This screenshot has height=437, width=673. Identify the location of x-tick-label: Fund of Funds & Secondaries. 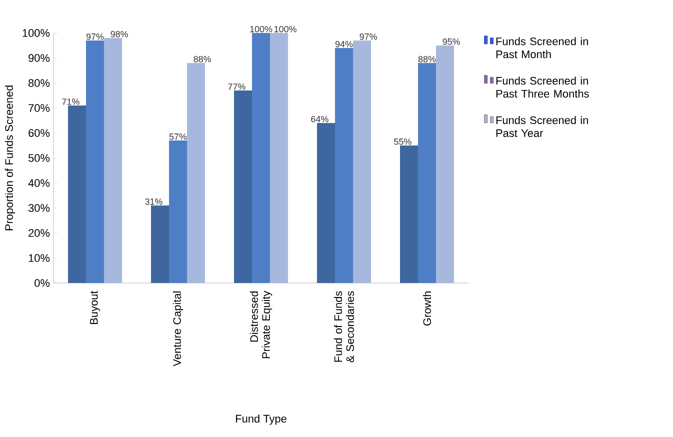
(344, 326).